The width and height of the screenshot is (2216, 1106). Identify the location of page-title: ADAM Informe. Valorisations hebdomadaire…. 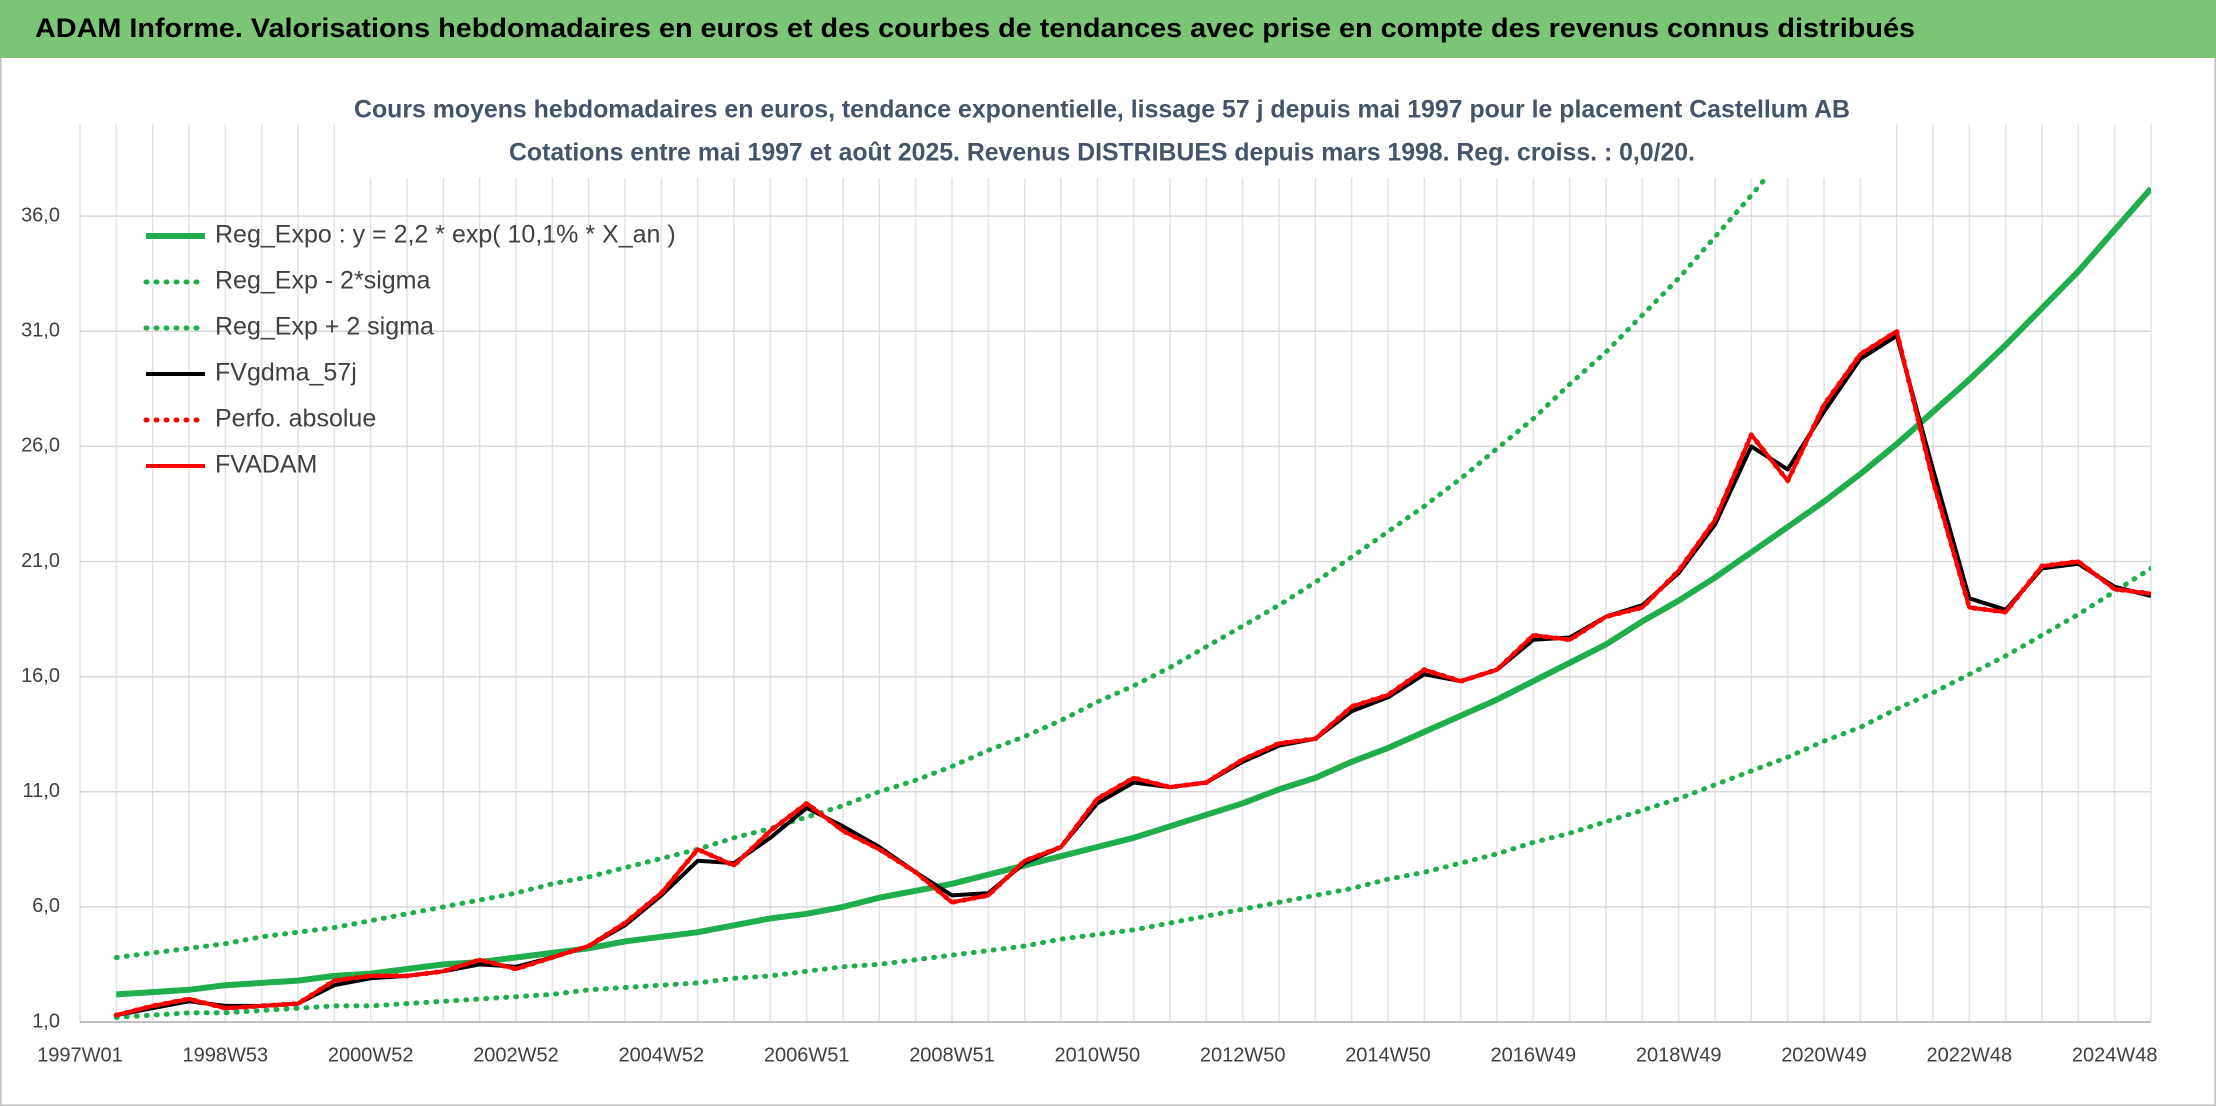
(975, 28).